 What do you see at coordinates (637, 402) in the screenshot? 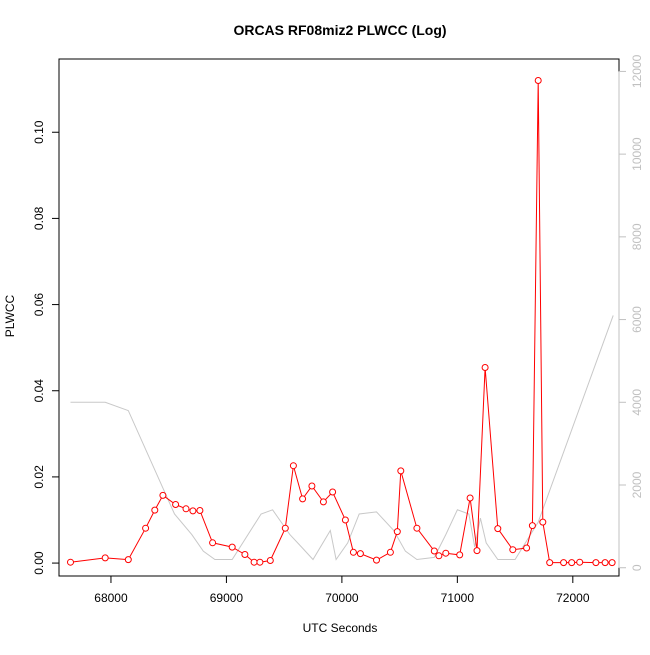
I see `secondary-y-tick-label: 4000` at bounding box center [637, 402].